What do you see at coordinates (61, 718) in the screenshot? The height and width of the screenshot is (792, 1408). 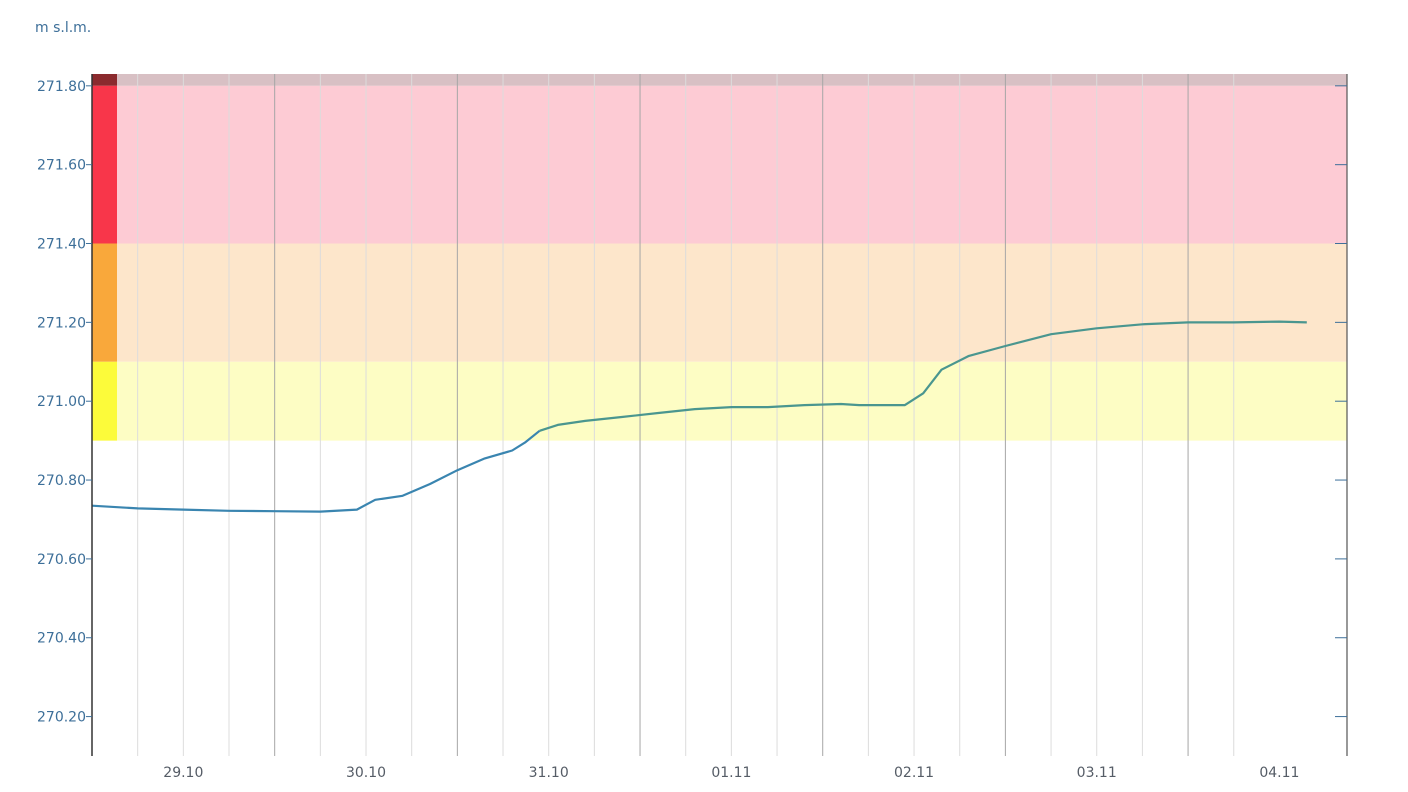 I see `y-tick-label: 270.20` at bounding box center [61, 718].